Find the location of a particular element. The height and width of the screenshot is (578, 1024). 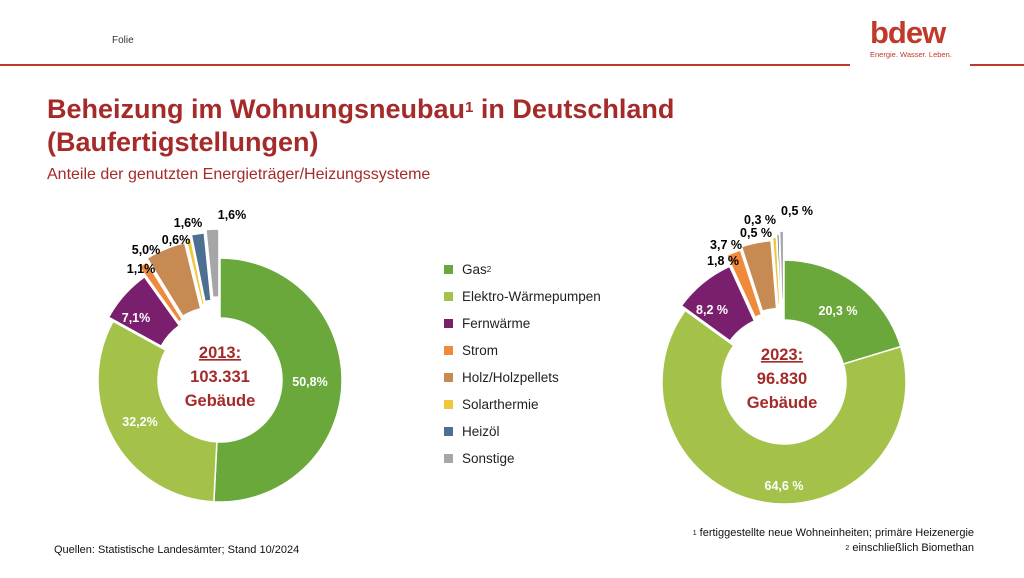

legend-item-holz: Holz/Holzpellets is located at coordinates (522, 377).